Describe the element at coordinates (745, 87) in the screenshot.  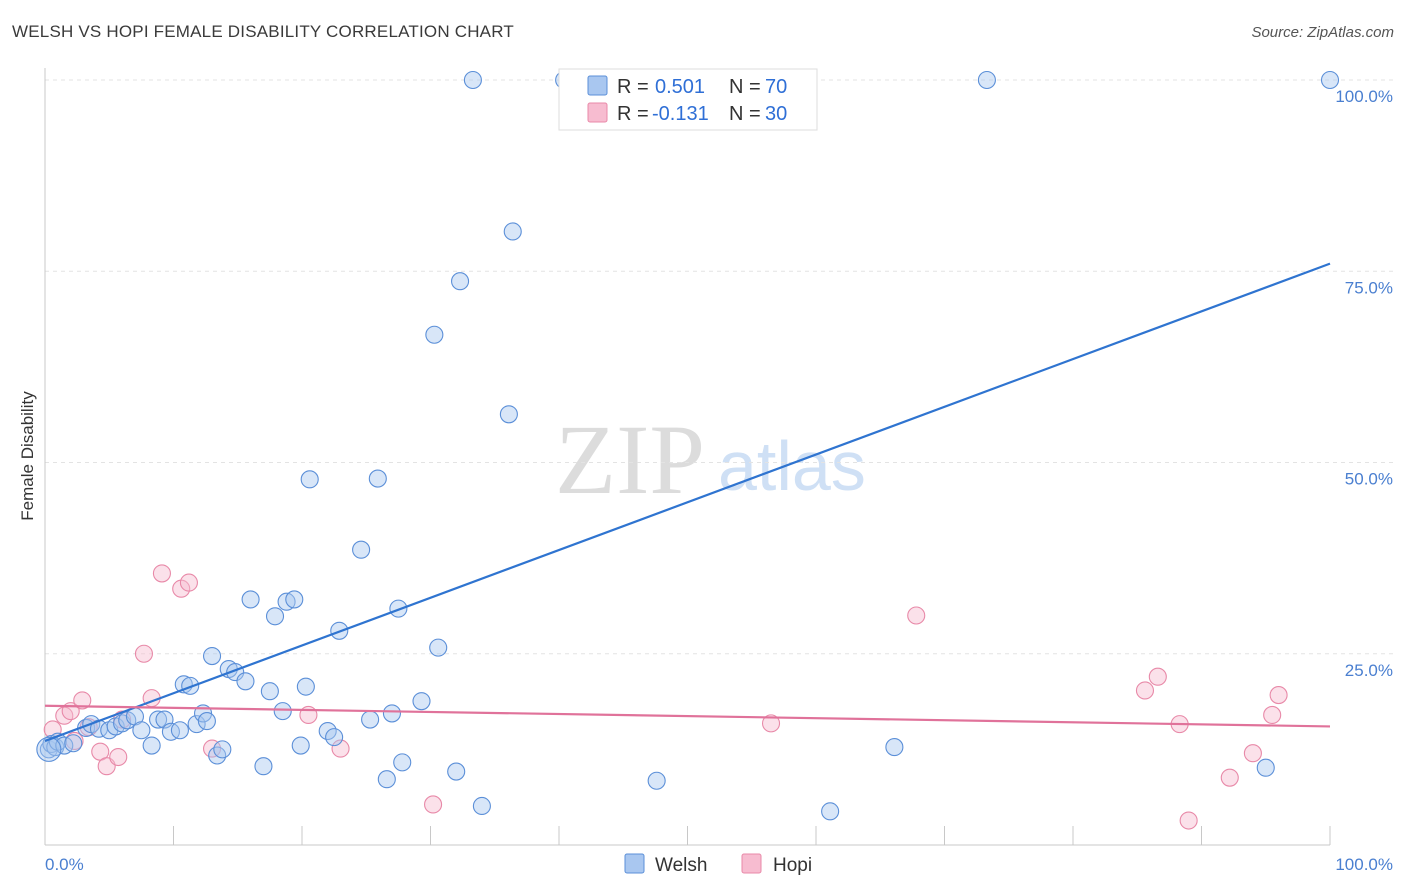
I see `legend-welsh-n-label: N =` at that location.